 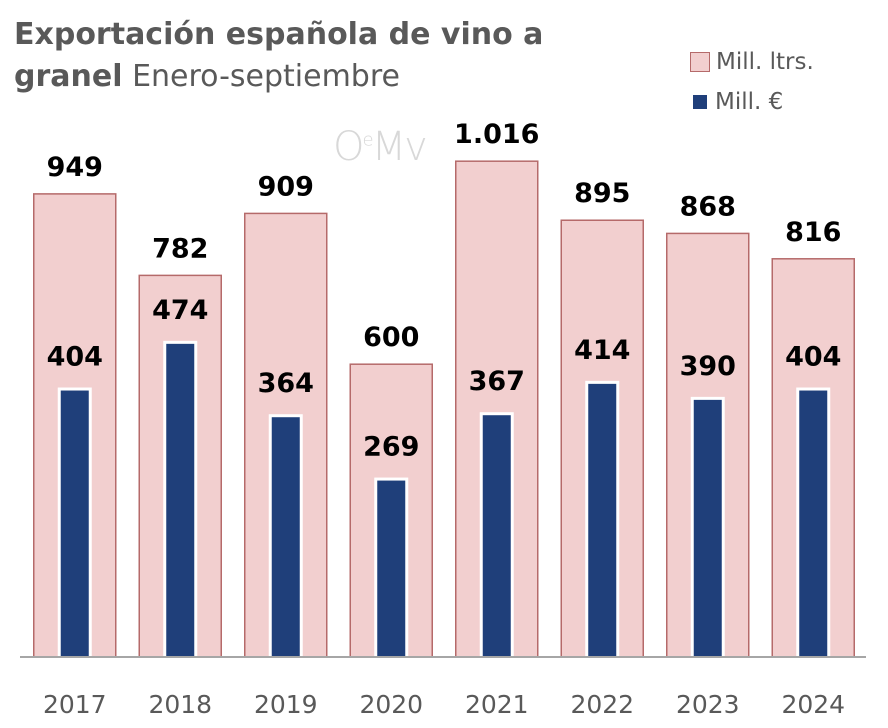 What do you see at coordinates (266, 76) in the screenshot?
I see `chart-subtitle: Enero-septiembre` at bounding box center [266, 76].